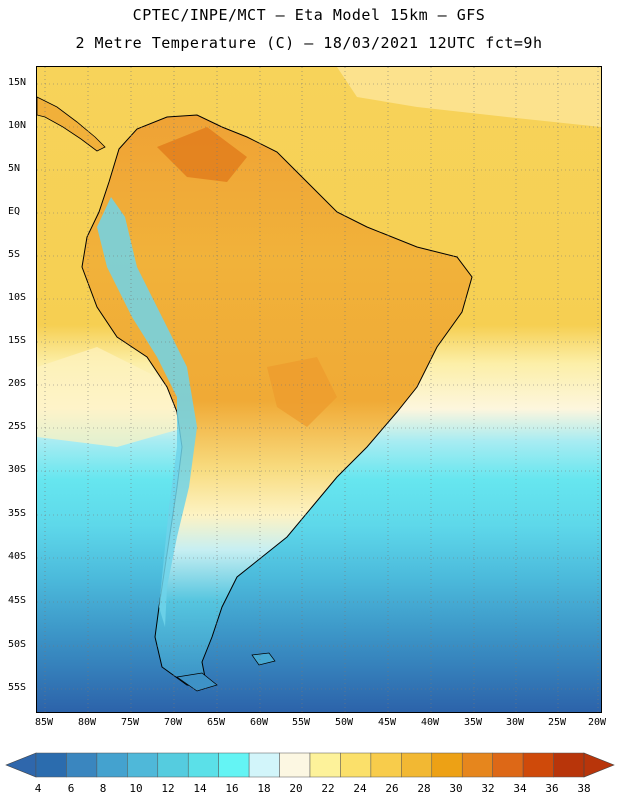  What do you see at coordinates (200, 788) in the screenshot?
I see `colorbar-tick-label: 14` at bounding box center [200, 788].